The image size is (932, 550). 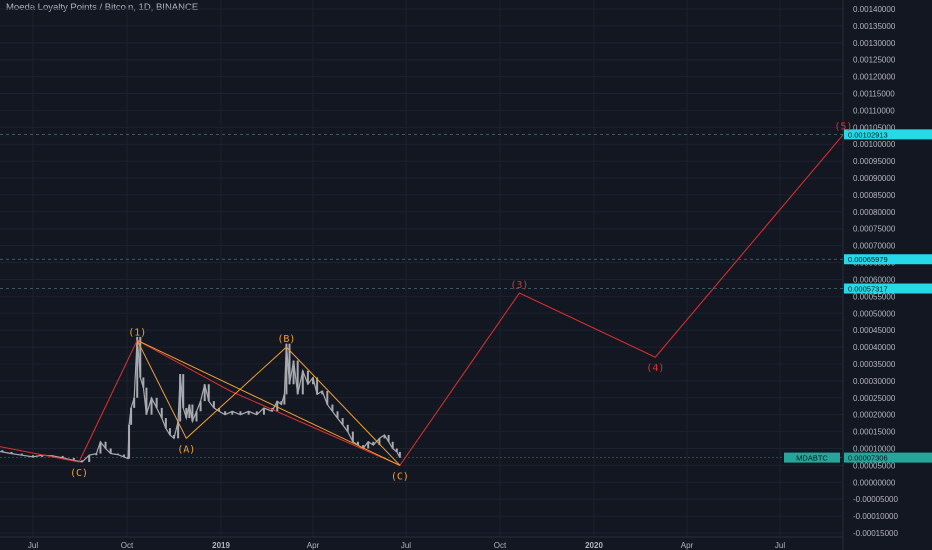 What do you see at coordinates (137, 332) in the screenshot?
I see `wave-label: (1)` at bounding box center [137, 332].